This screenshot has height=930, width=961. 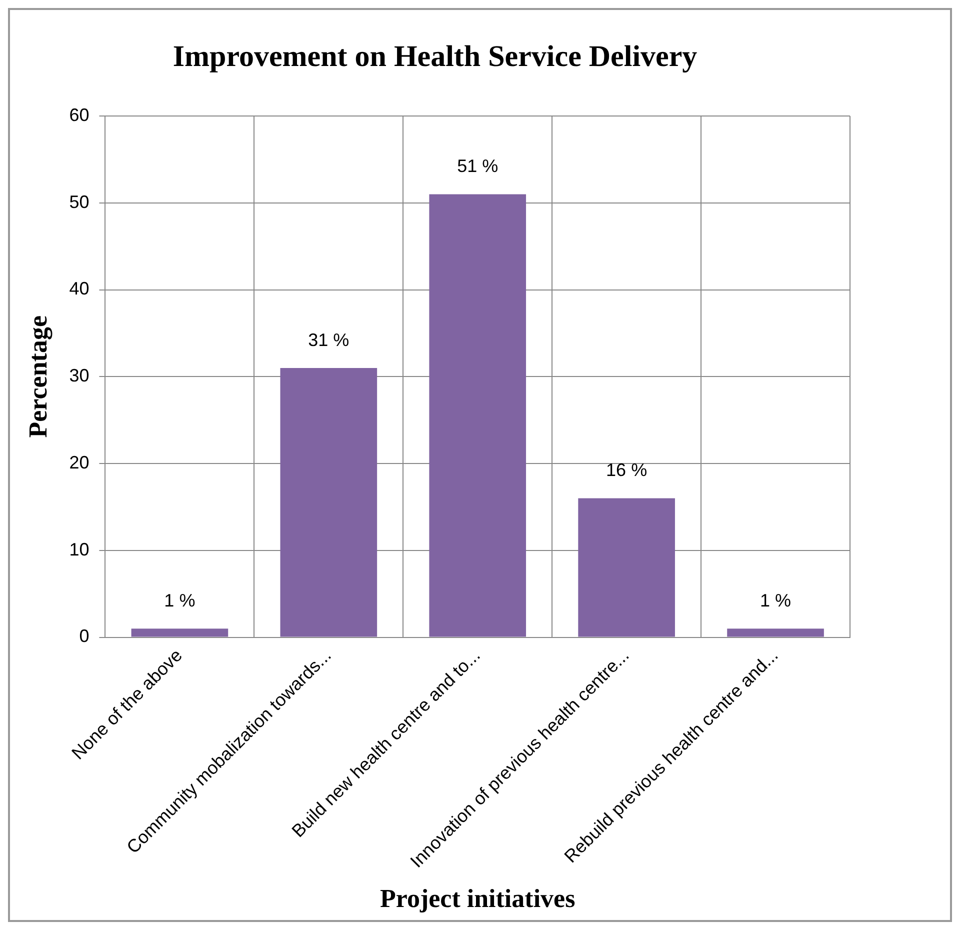 I want to click on y-tick-label: 40, so click(x=79, y=288).